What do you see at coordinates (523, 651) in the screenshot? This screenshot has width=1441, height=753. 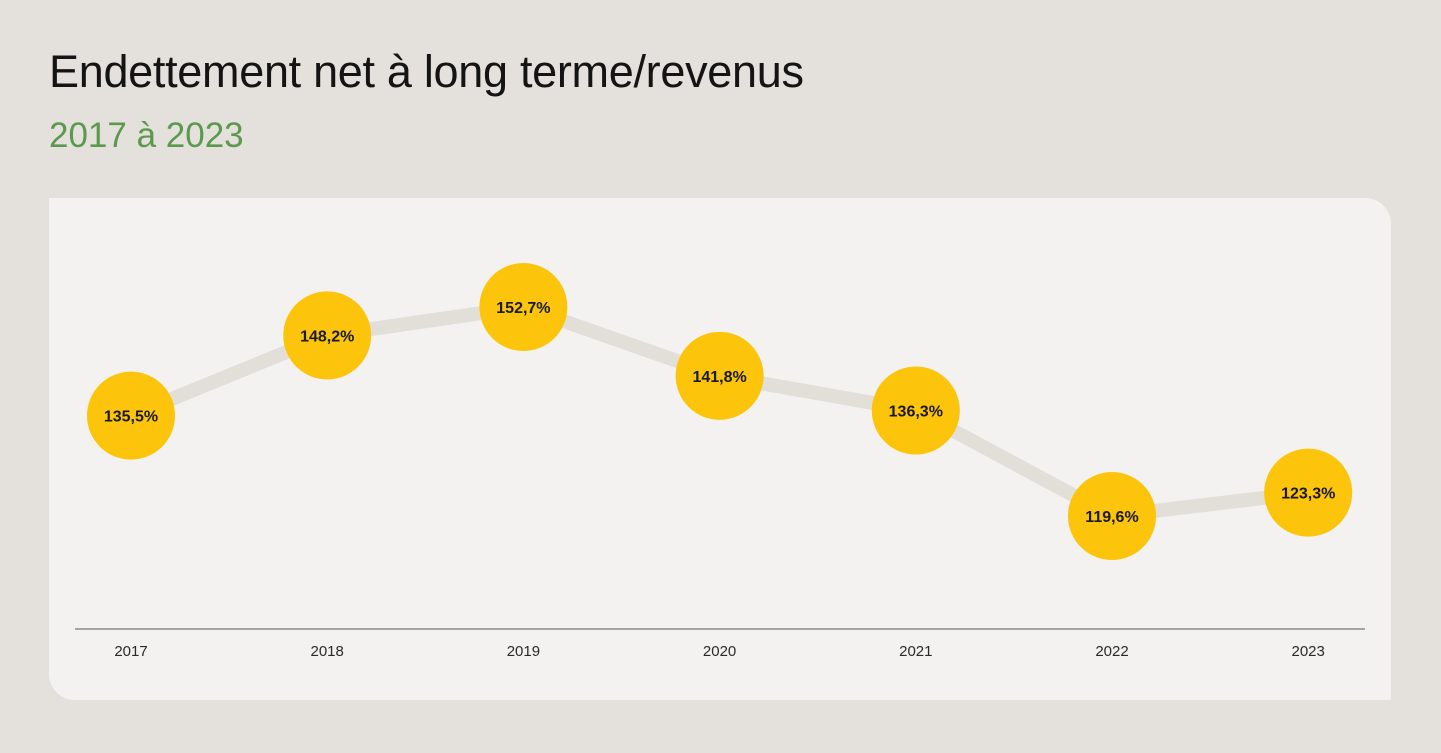 I see `x-tick-2019: 2019` at bounding box center [523, 651].